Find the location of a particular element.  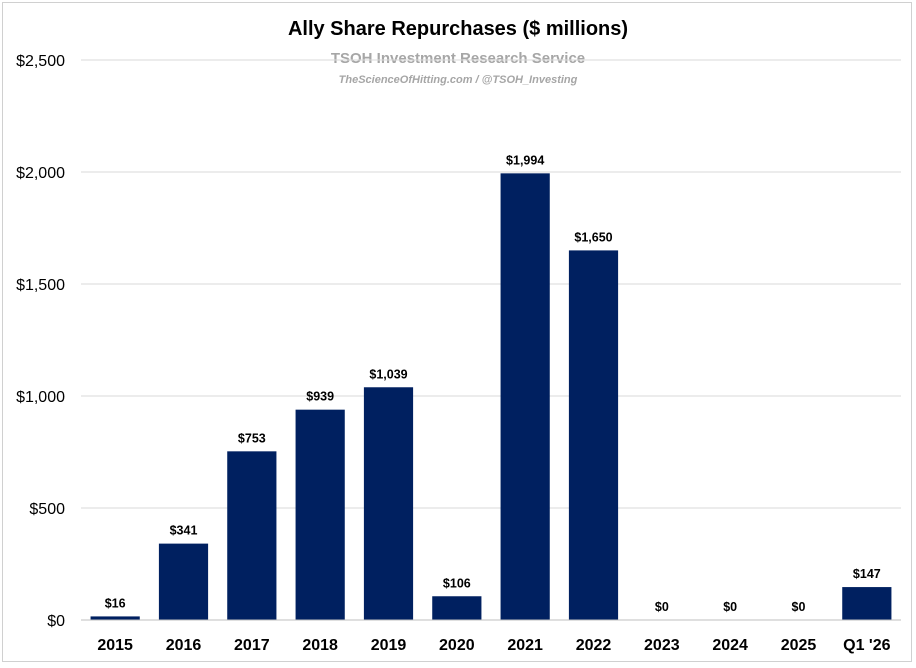

x-tick-label: 2024 is located at coordinates (730, 645).